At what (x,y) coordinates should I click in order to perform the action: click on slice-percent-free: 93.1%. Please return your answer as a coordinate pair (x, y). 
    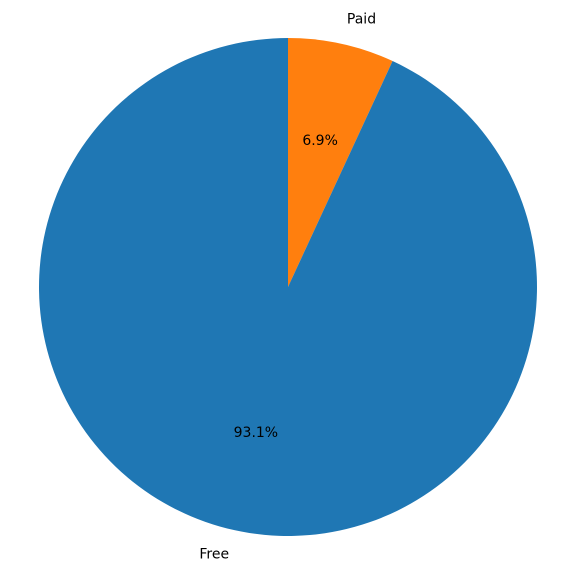
    Looking at the image, I should click on (256, 433).